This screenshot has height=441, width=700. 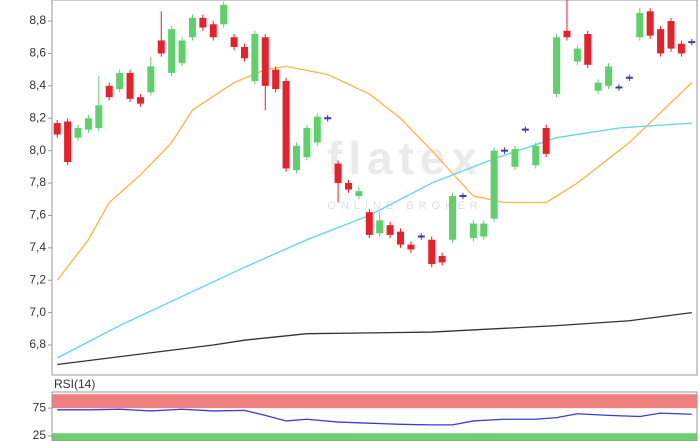 I want to click on y-tick-label: 75, so click(x=40, y=407).